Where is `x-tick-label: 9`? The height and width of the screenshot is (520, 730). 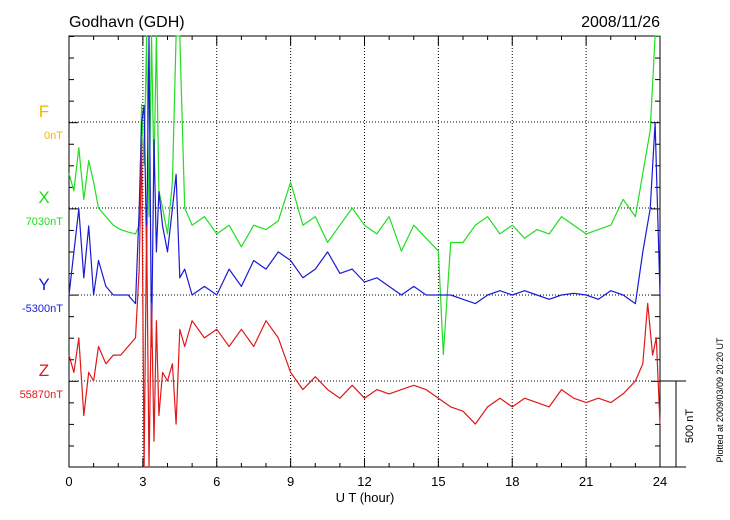
x-tick-label: 9 is located at coordinates (290, 481).